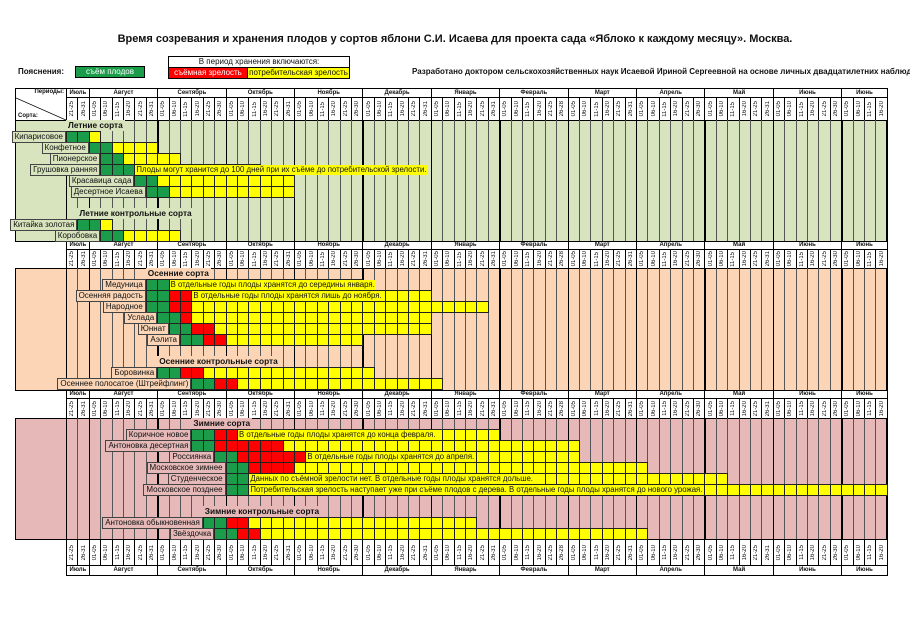 Image resolution: width=910 pixels, height=644 pixels. Describe the element at coordinates (28, 116) in the screenshot. I see `varieties-label: Сорта:` at that location.